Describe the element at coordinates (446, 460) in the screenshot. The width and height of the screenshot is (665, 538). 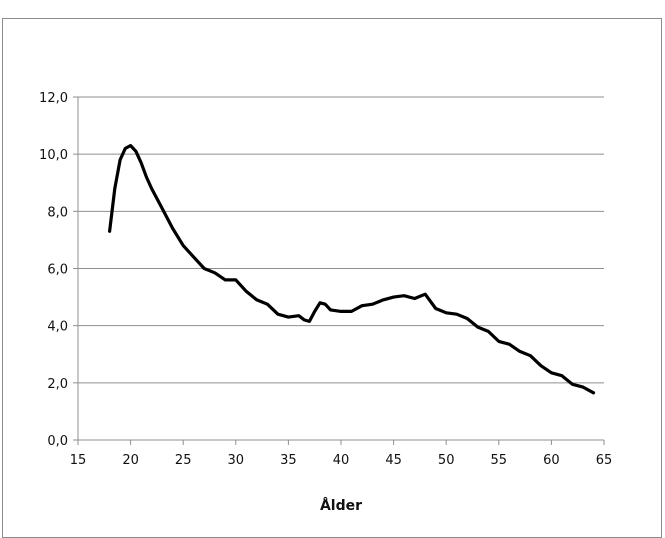
I see `x-tick-label: 50` at that location.